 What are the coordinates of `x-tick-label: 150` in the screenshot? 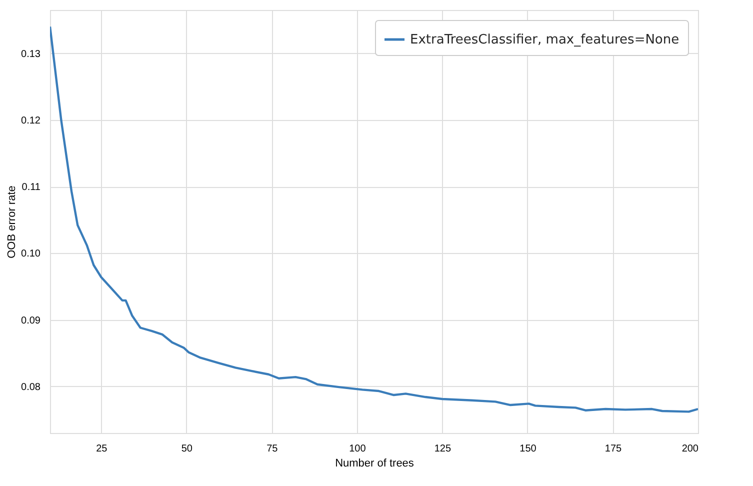 It's located at (528, 449).